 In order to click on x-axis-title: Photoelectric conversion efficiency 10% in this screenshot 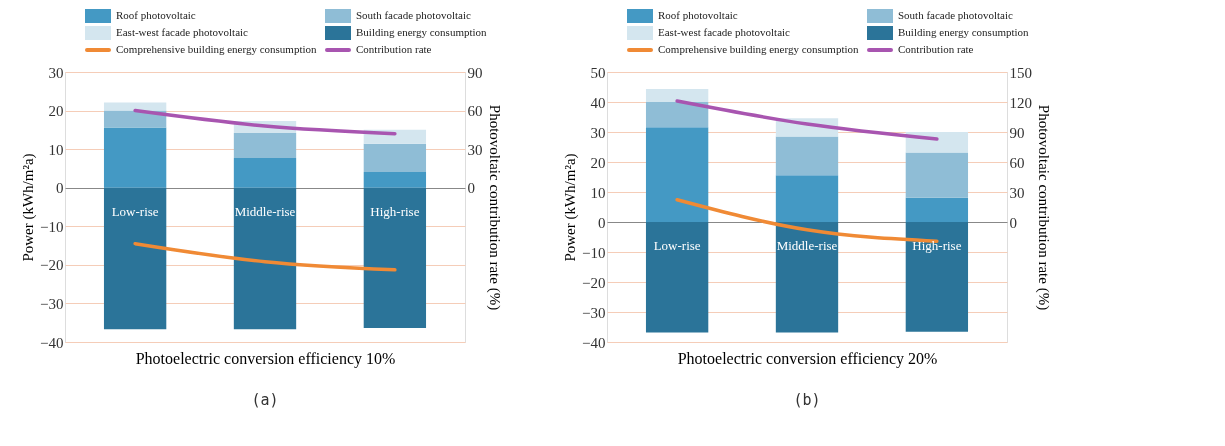, I will do `click(265, 358)`.